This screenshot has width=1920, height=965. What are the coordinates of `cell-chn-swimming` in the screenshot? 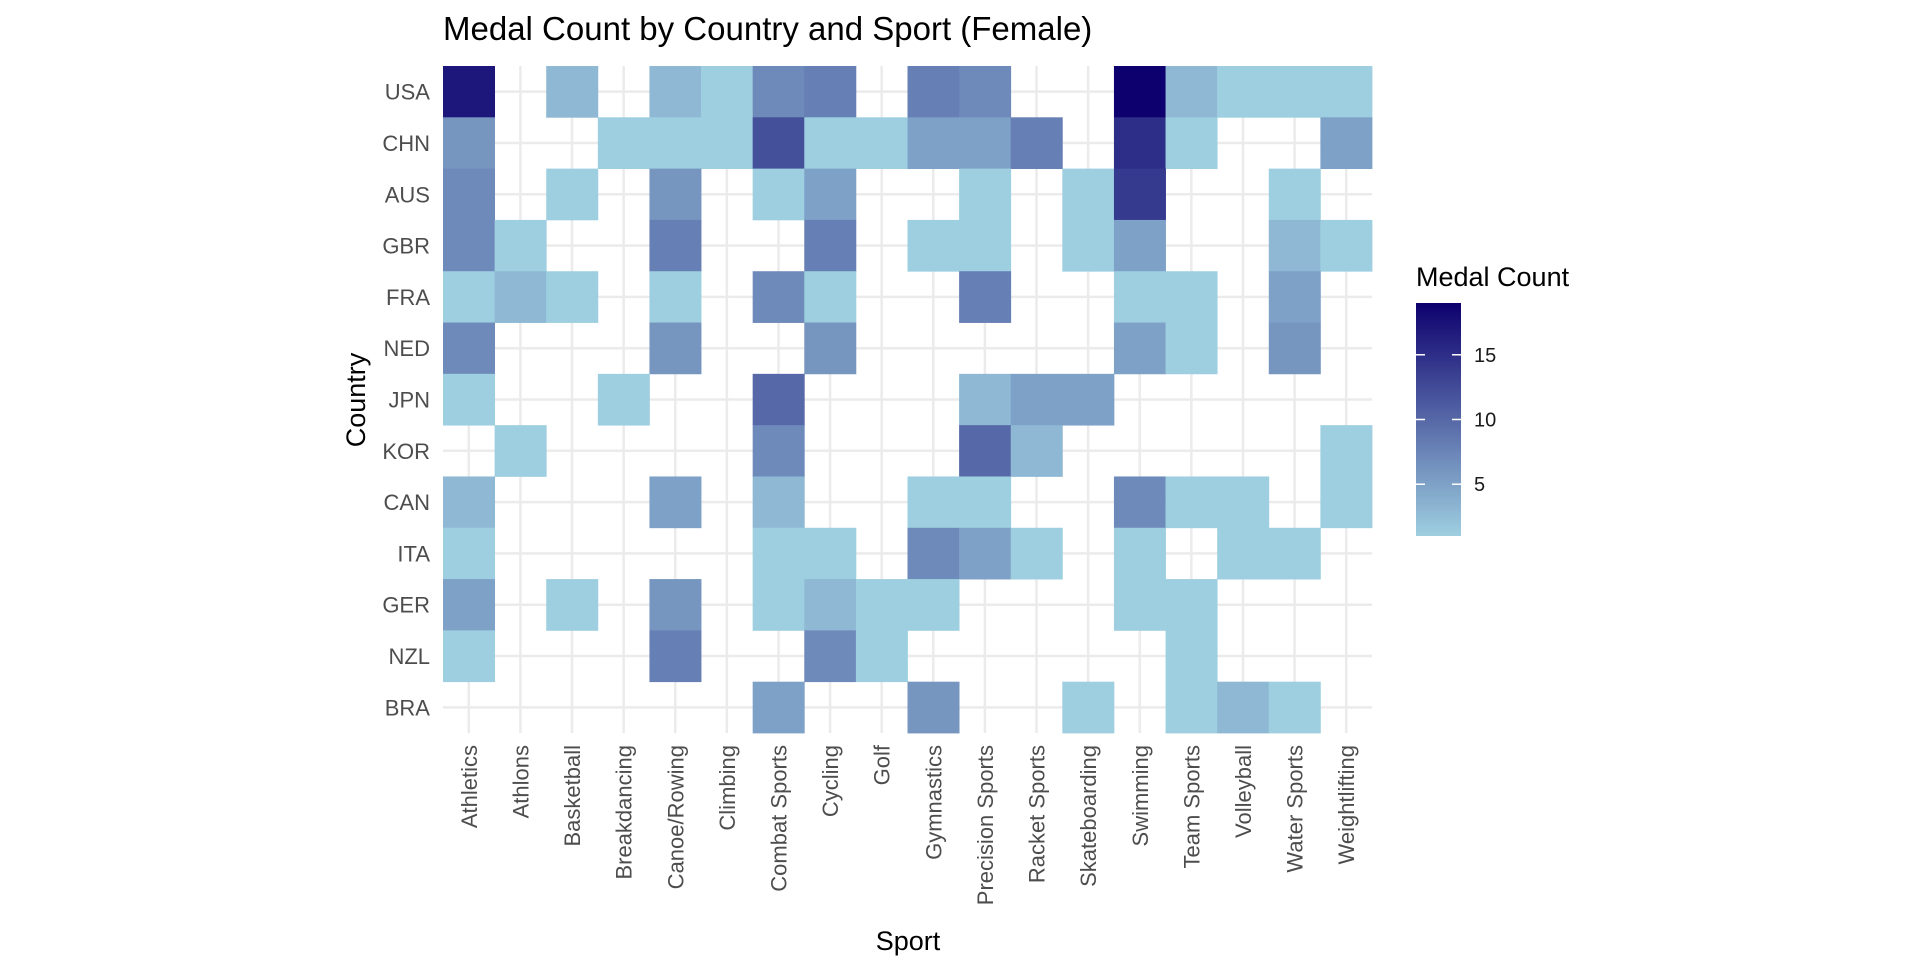 It's located at (1139, 143).